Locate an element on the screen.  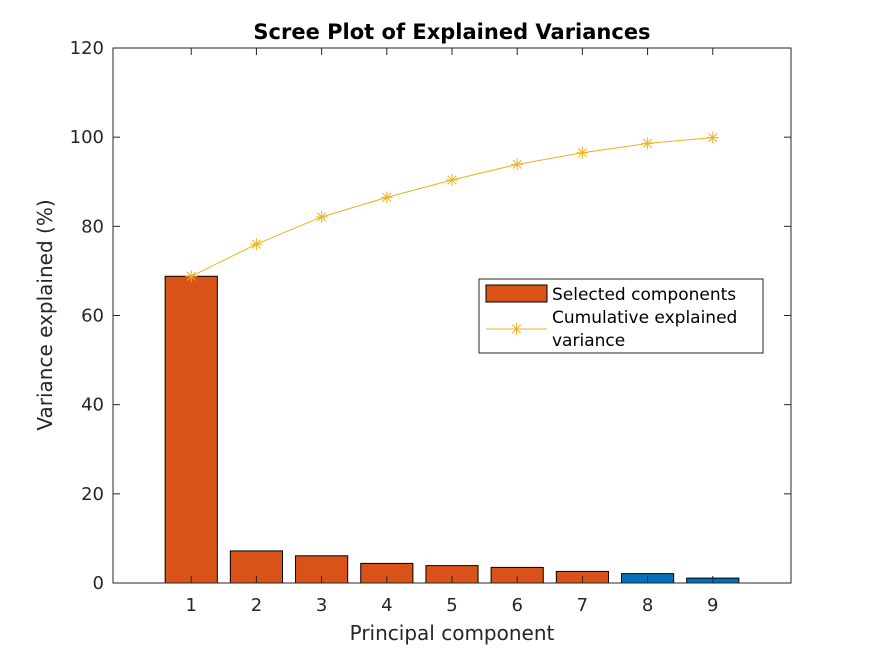
y-tick-label: 60 is located at coordinates (92, 316).